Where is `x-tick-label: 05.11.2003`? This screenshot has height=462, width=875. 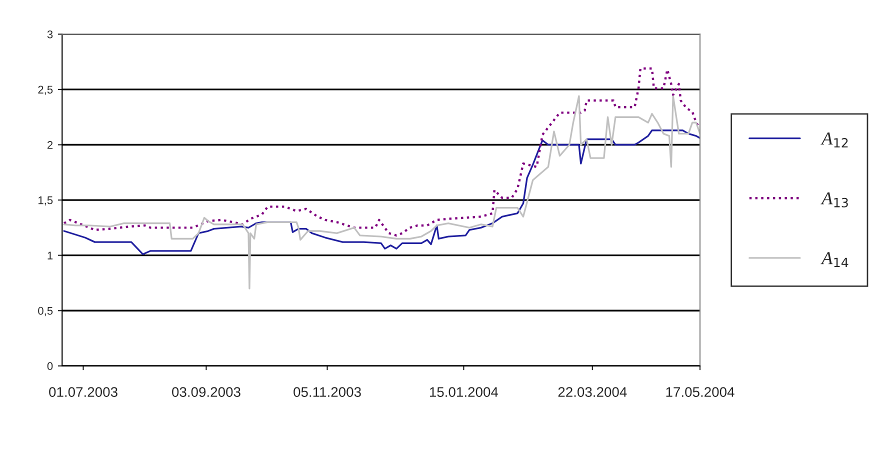
x-tick-label: 05.11.2003 is located at coordinates (327, 392).